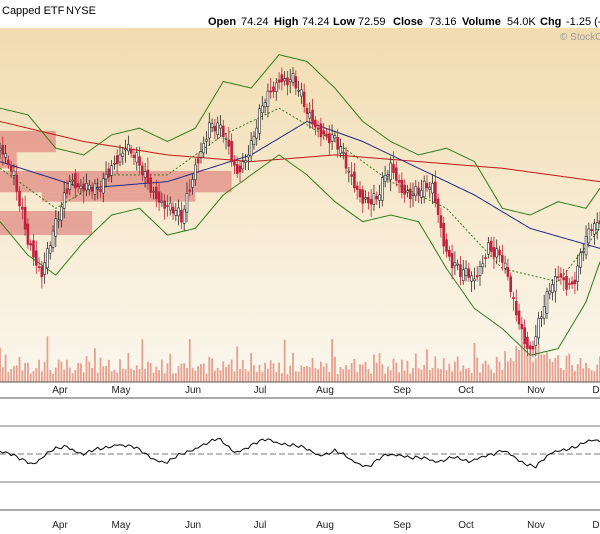  I want to click on month-label: Sep, so click(402, 390).